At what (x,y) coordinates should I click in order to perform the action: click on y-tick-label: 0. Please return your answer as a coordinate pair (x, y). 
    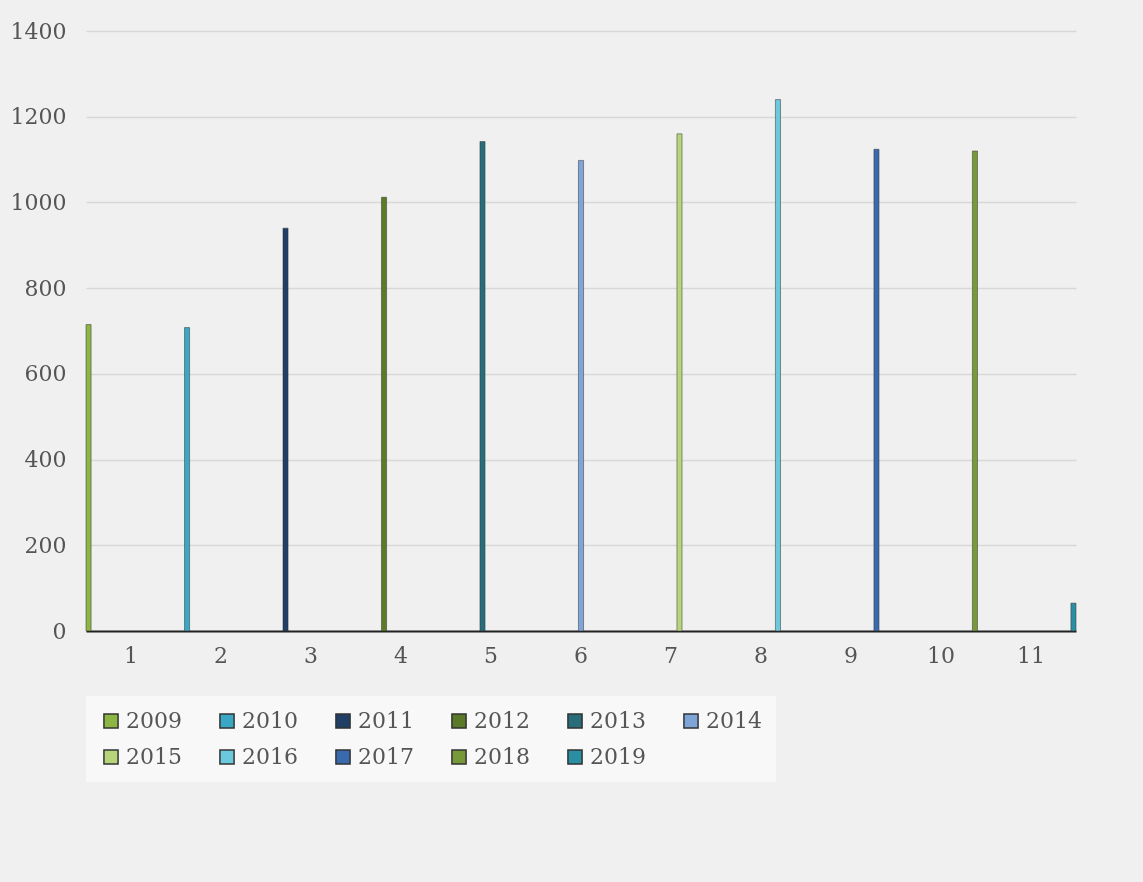
    Looking at the image, I should click on (59, 631).